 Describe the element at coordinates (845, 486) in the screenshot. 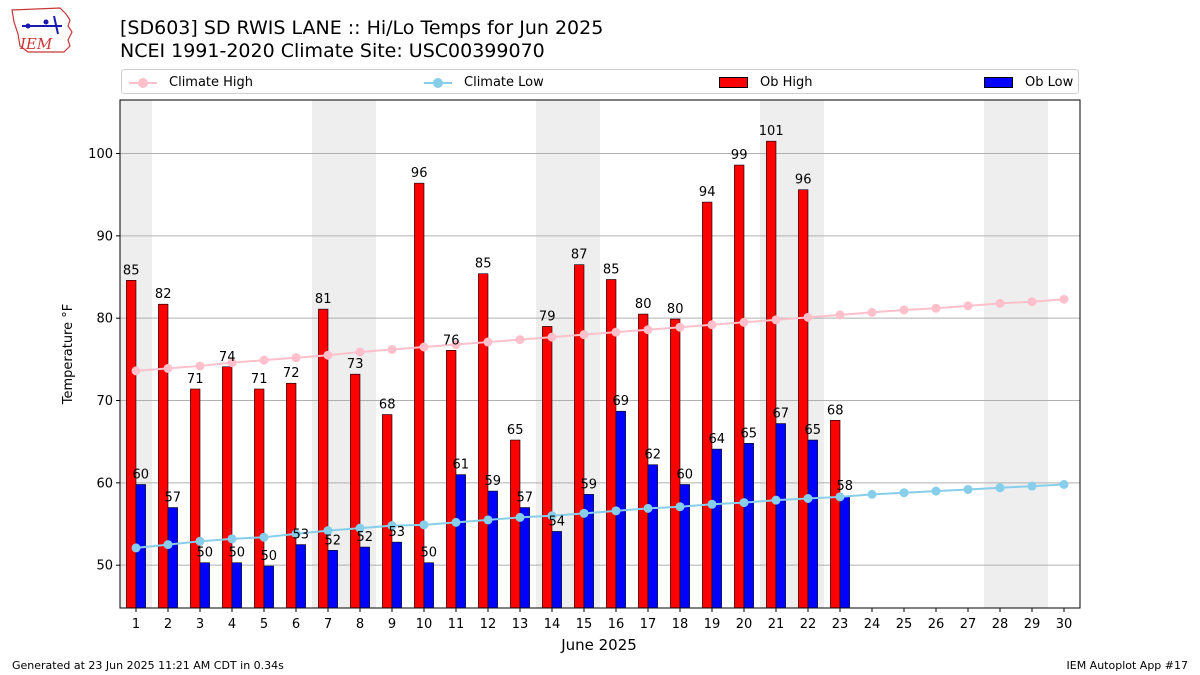

I see `ob-low-label-day-23: 58` at that location.